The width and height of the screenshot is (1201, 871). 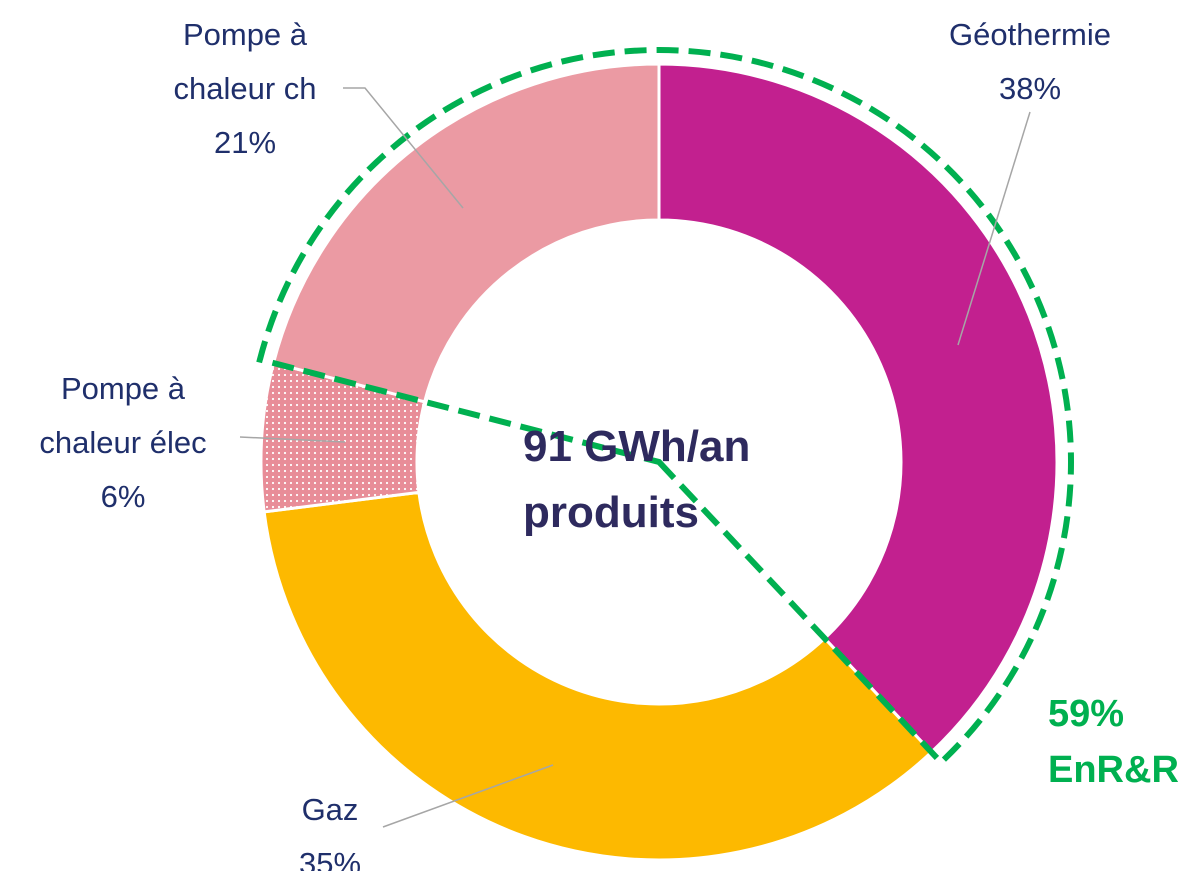 I want to click on value-label: 38%, so click(x=1030, y=88).